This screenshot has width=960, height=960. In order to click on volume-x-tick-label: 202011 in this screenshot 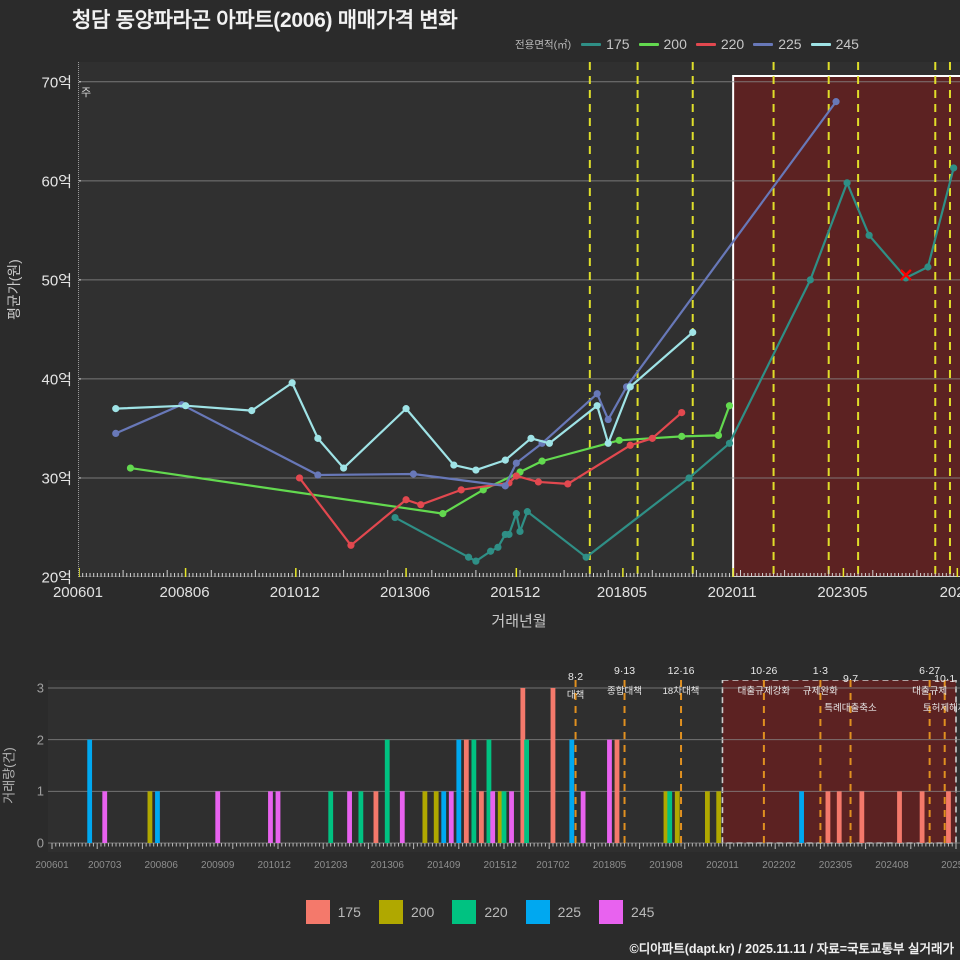, I will do `click(722, 865)`.